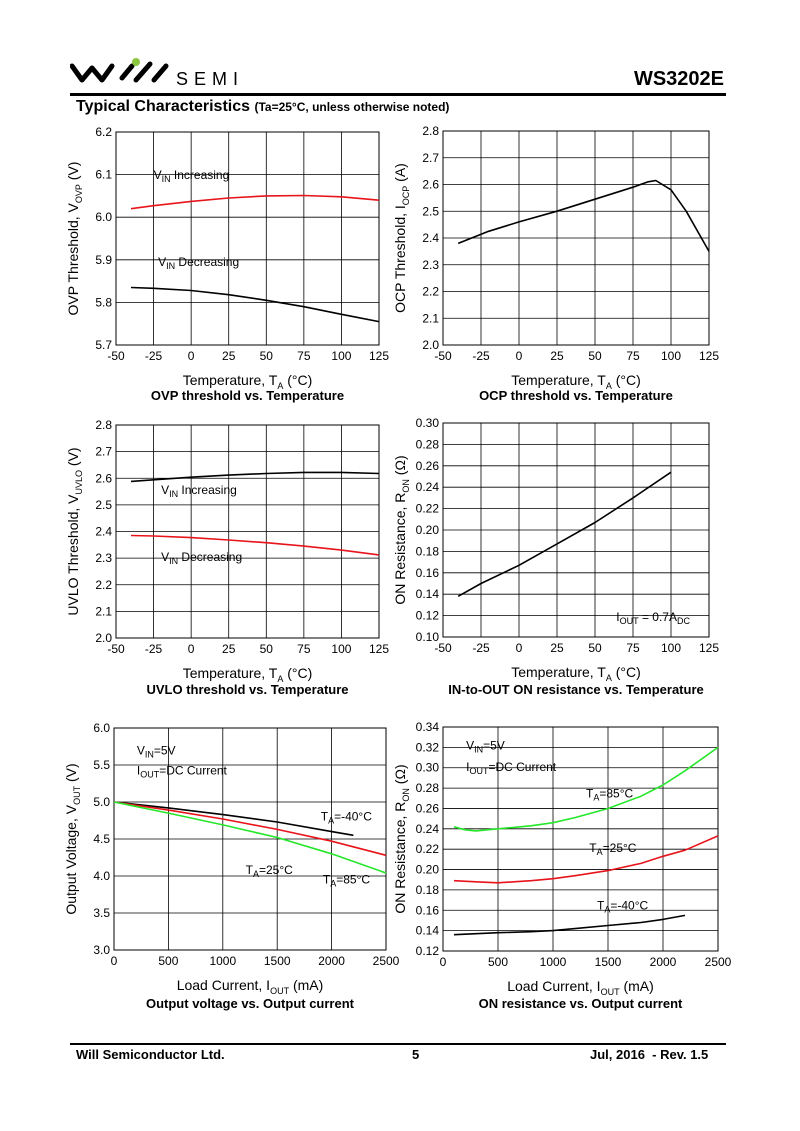  What do you see at coordinates (428, 808) in the screenshot?
I see `y-tick-label: 0.26` at bounding box center [428, 808].